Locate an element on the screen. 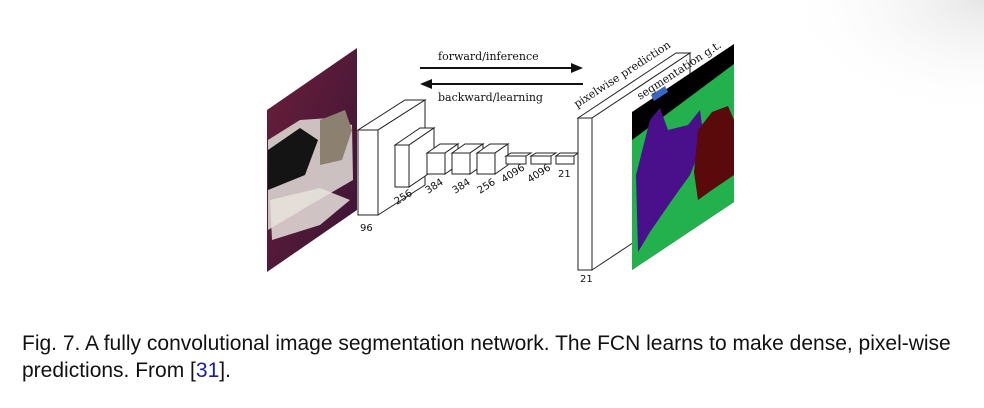 This screenshot has height=408, width=984. layer-label-256b: 256 is located at coordinates (487, 187).